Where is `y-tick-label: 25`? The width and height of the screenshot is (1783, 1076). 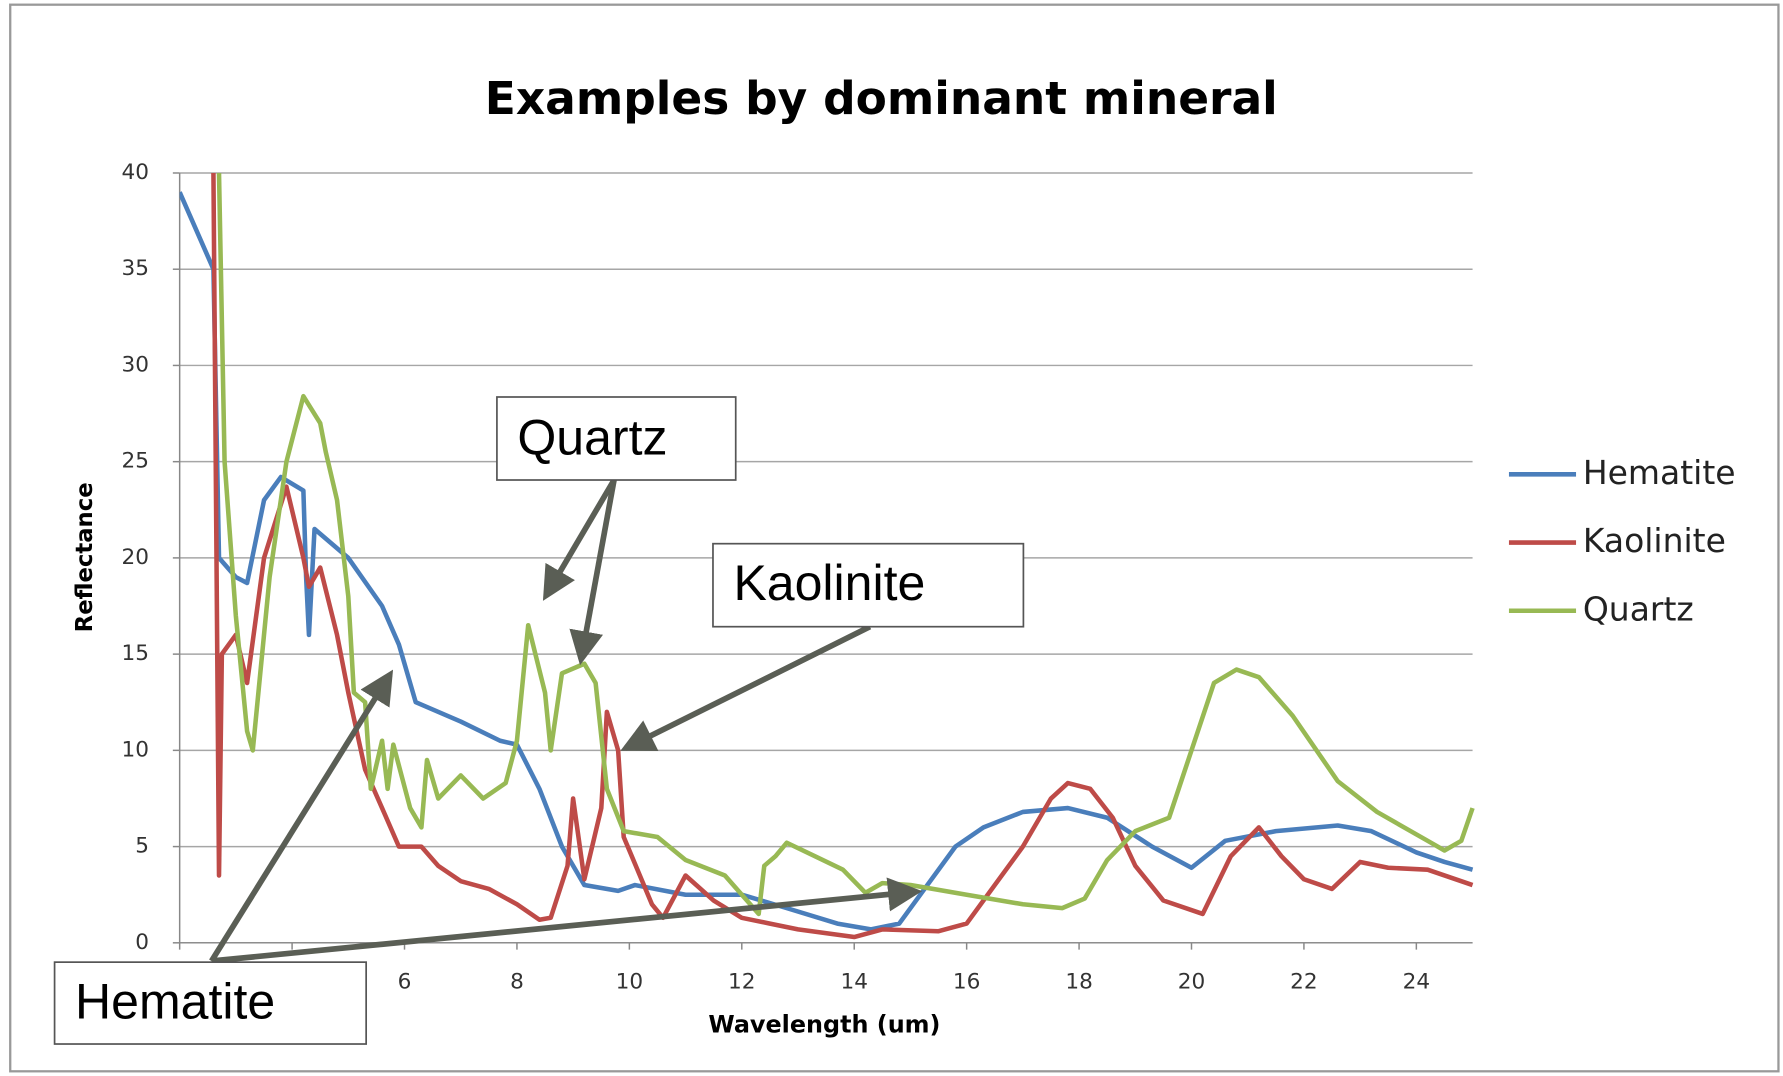 y-tick-label: 25 is located at coordinates (134, 461).